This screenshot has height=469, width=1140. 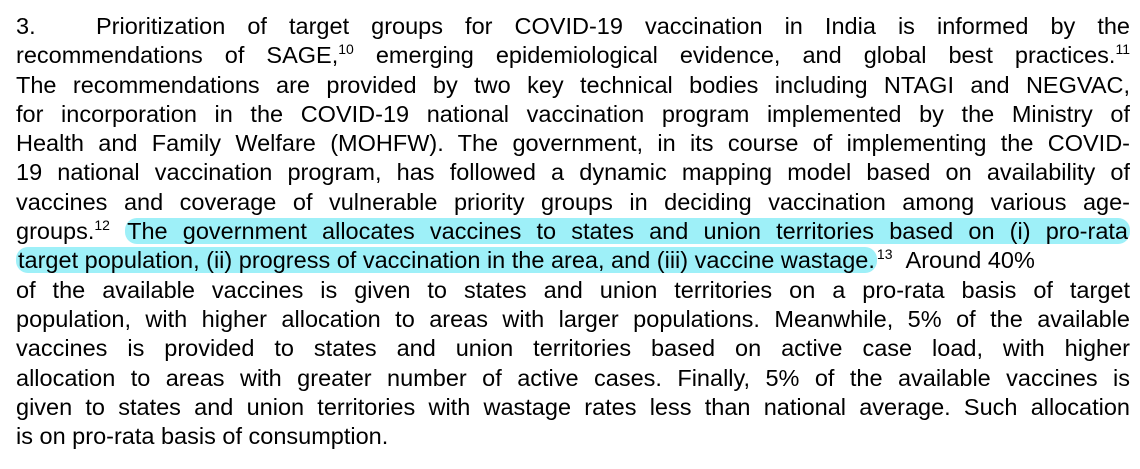 I want to click on line-text: Around 40%, so click(x=970, y=260).